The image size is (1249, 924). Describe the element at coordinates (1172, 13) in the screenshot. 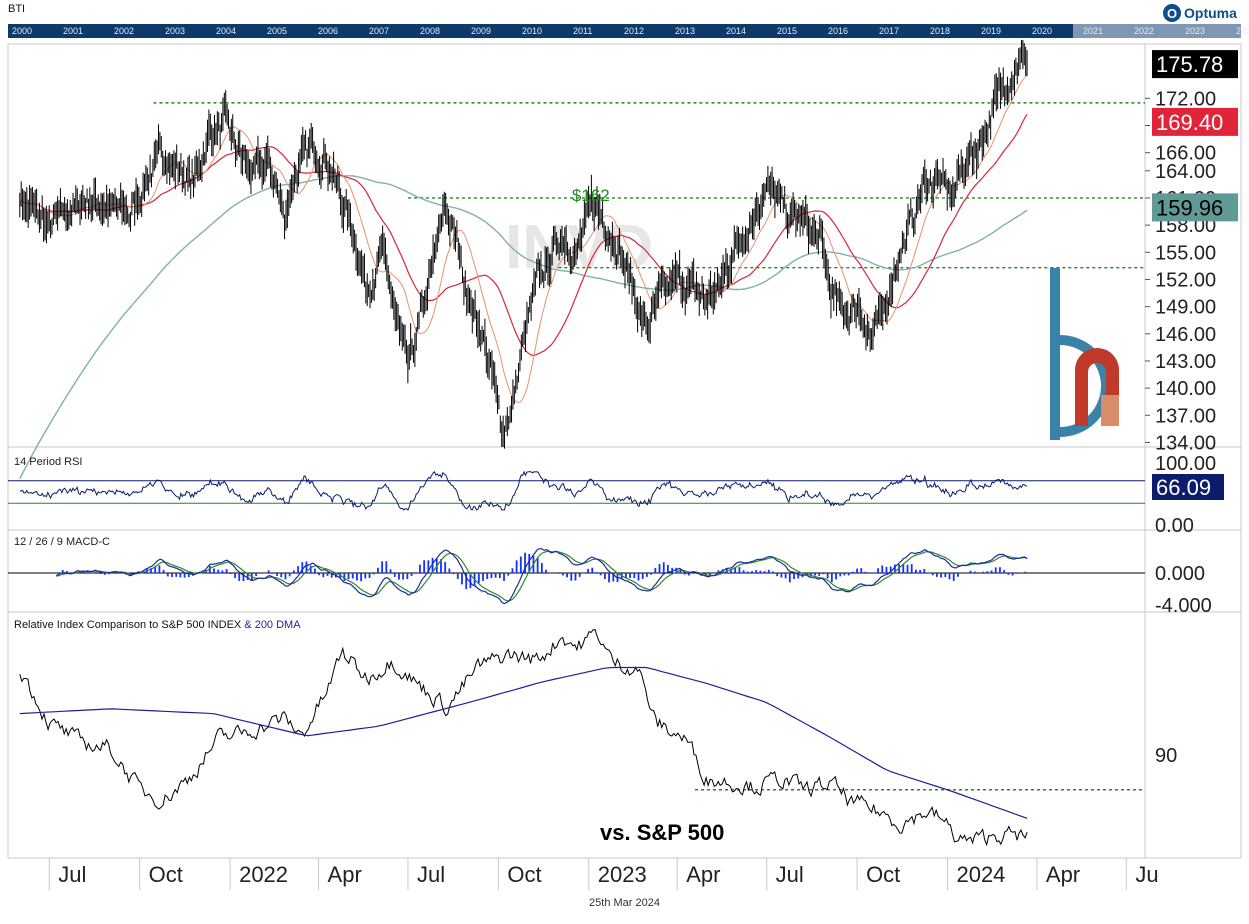

I see `optuma-logo-icon: O` at that location.